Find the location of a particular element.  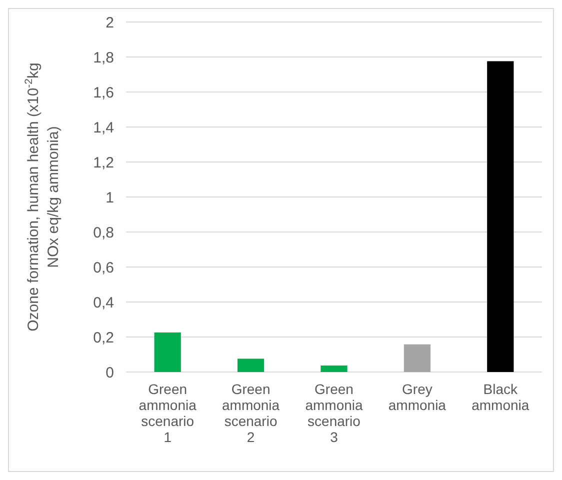

x-tick-label: Green ammonia scenario 2 is located at coordinates (251, 413).